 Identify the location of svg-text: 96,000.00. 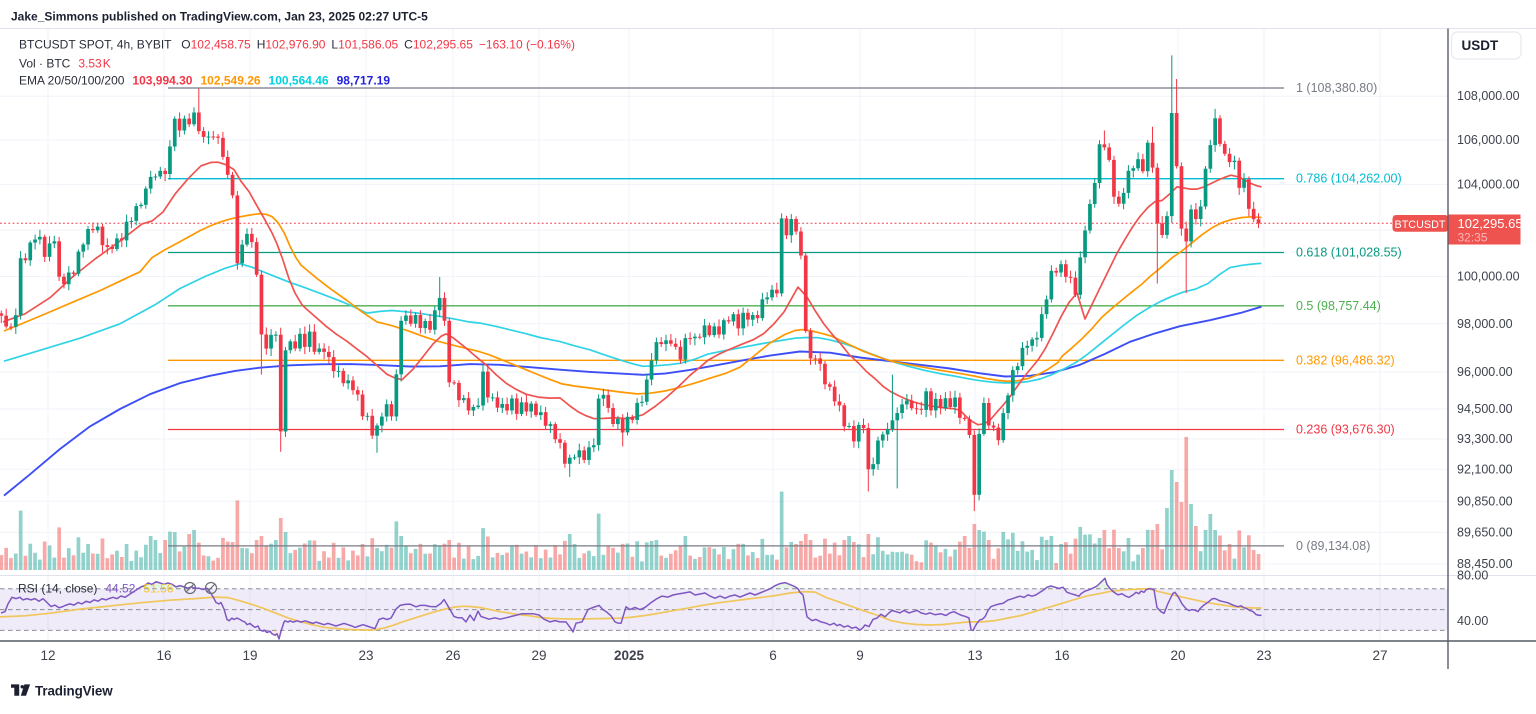
(1485, 372).